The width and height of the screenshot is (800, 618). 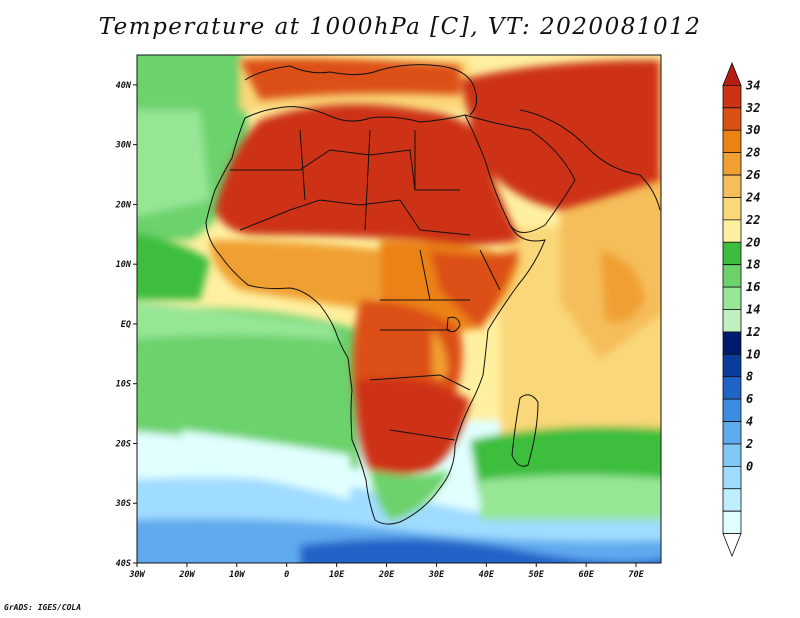 I want to click on colorbar-label: 16, so click(x=753, y=287).